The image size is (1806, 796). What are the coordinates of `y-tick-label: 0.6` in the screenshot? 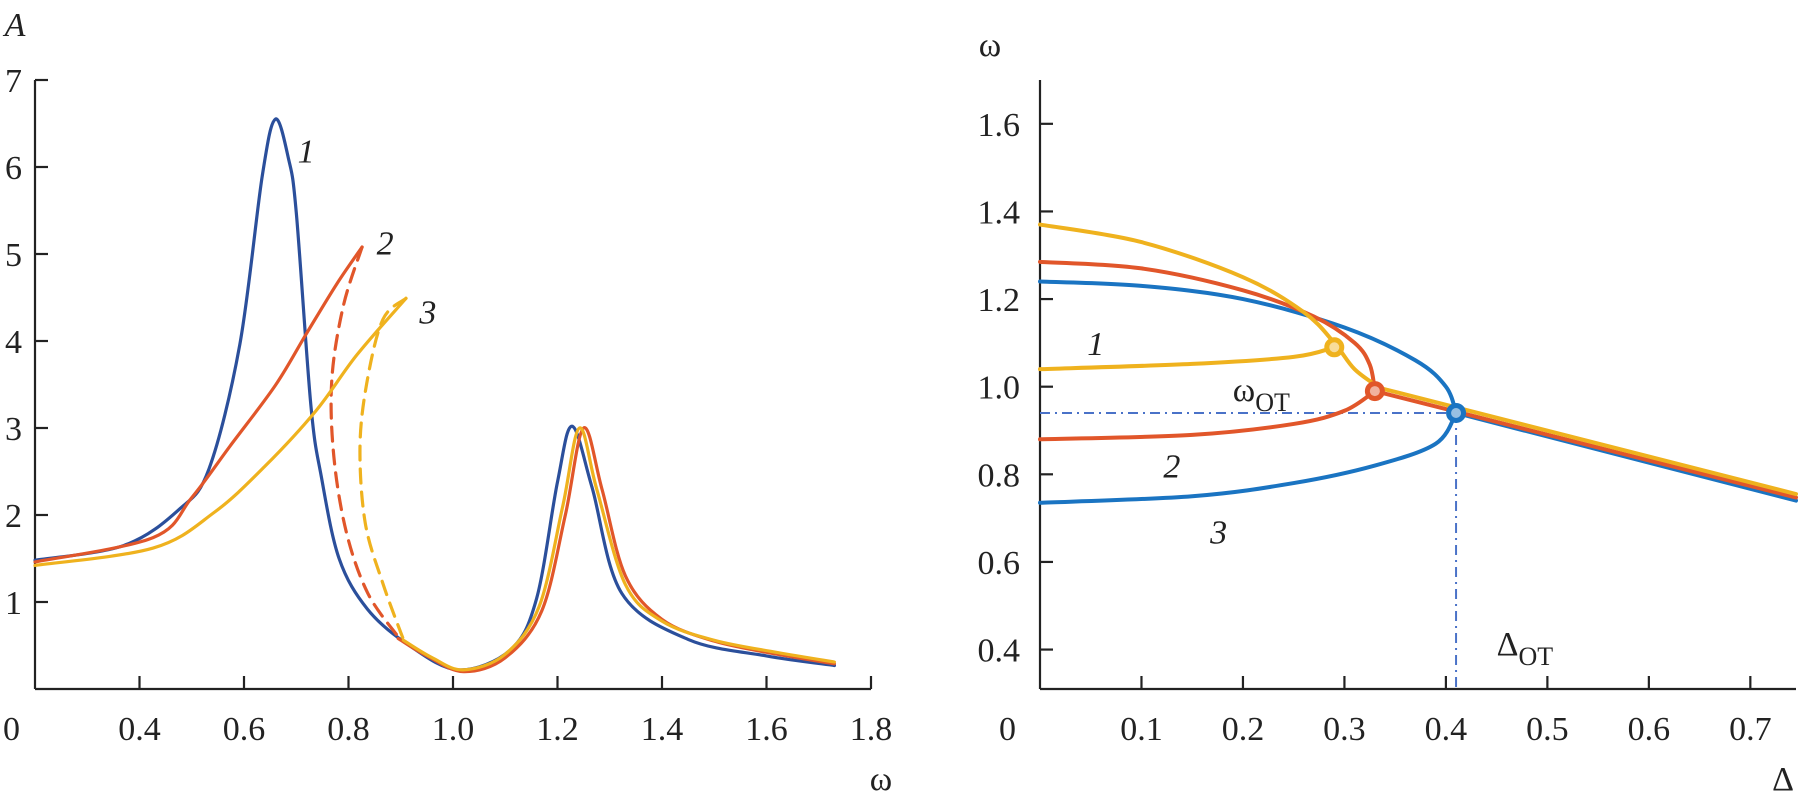 It's located at (999, 563).